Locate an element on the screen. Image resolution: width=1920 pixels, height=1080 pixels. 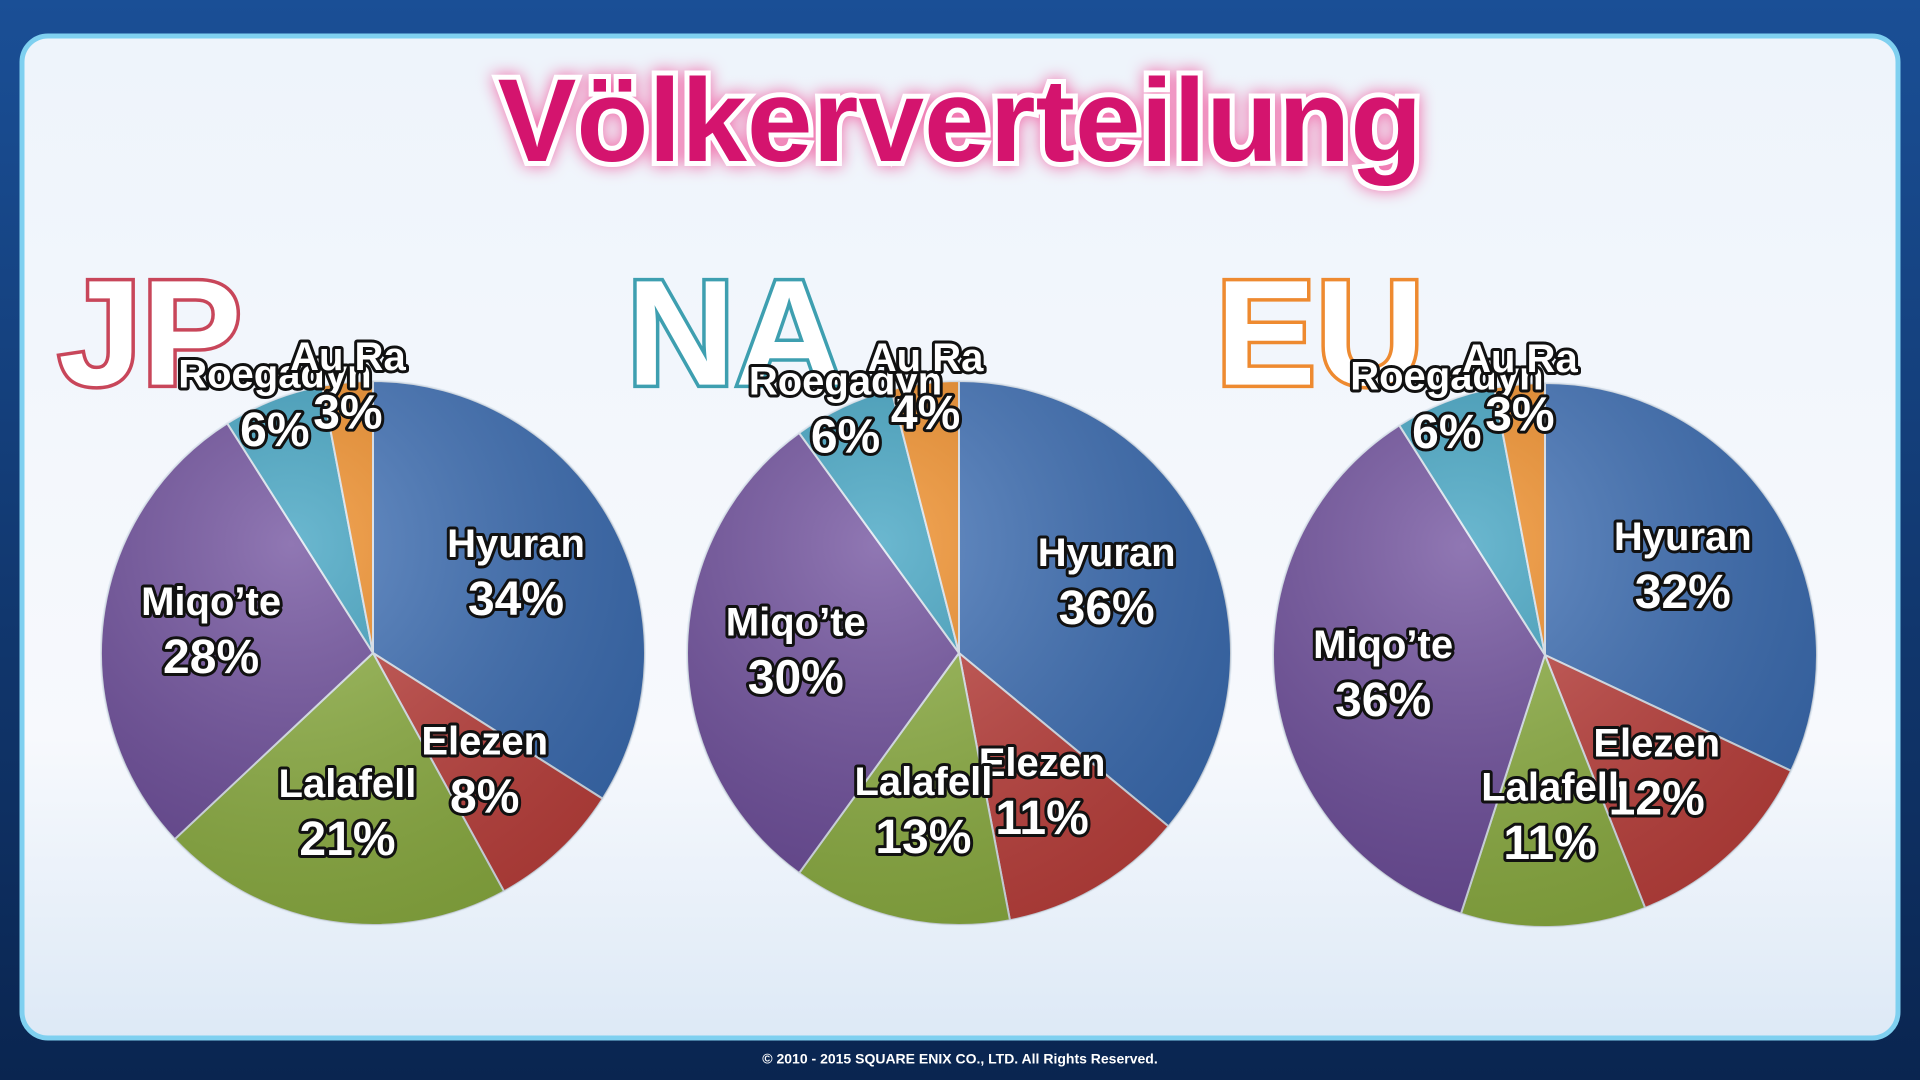
slice-value: 30% is located at coordinates (796, 678).